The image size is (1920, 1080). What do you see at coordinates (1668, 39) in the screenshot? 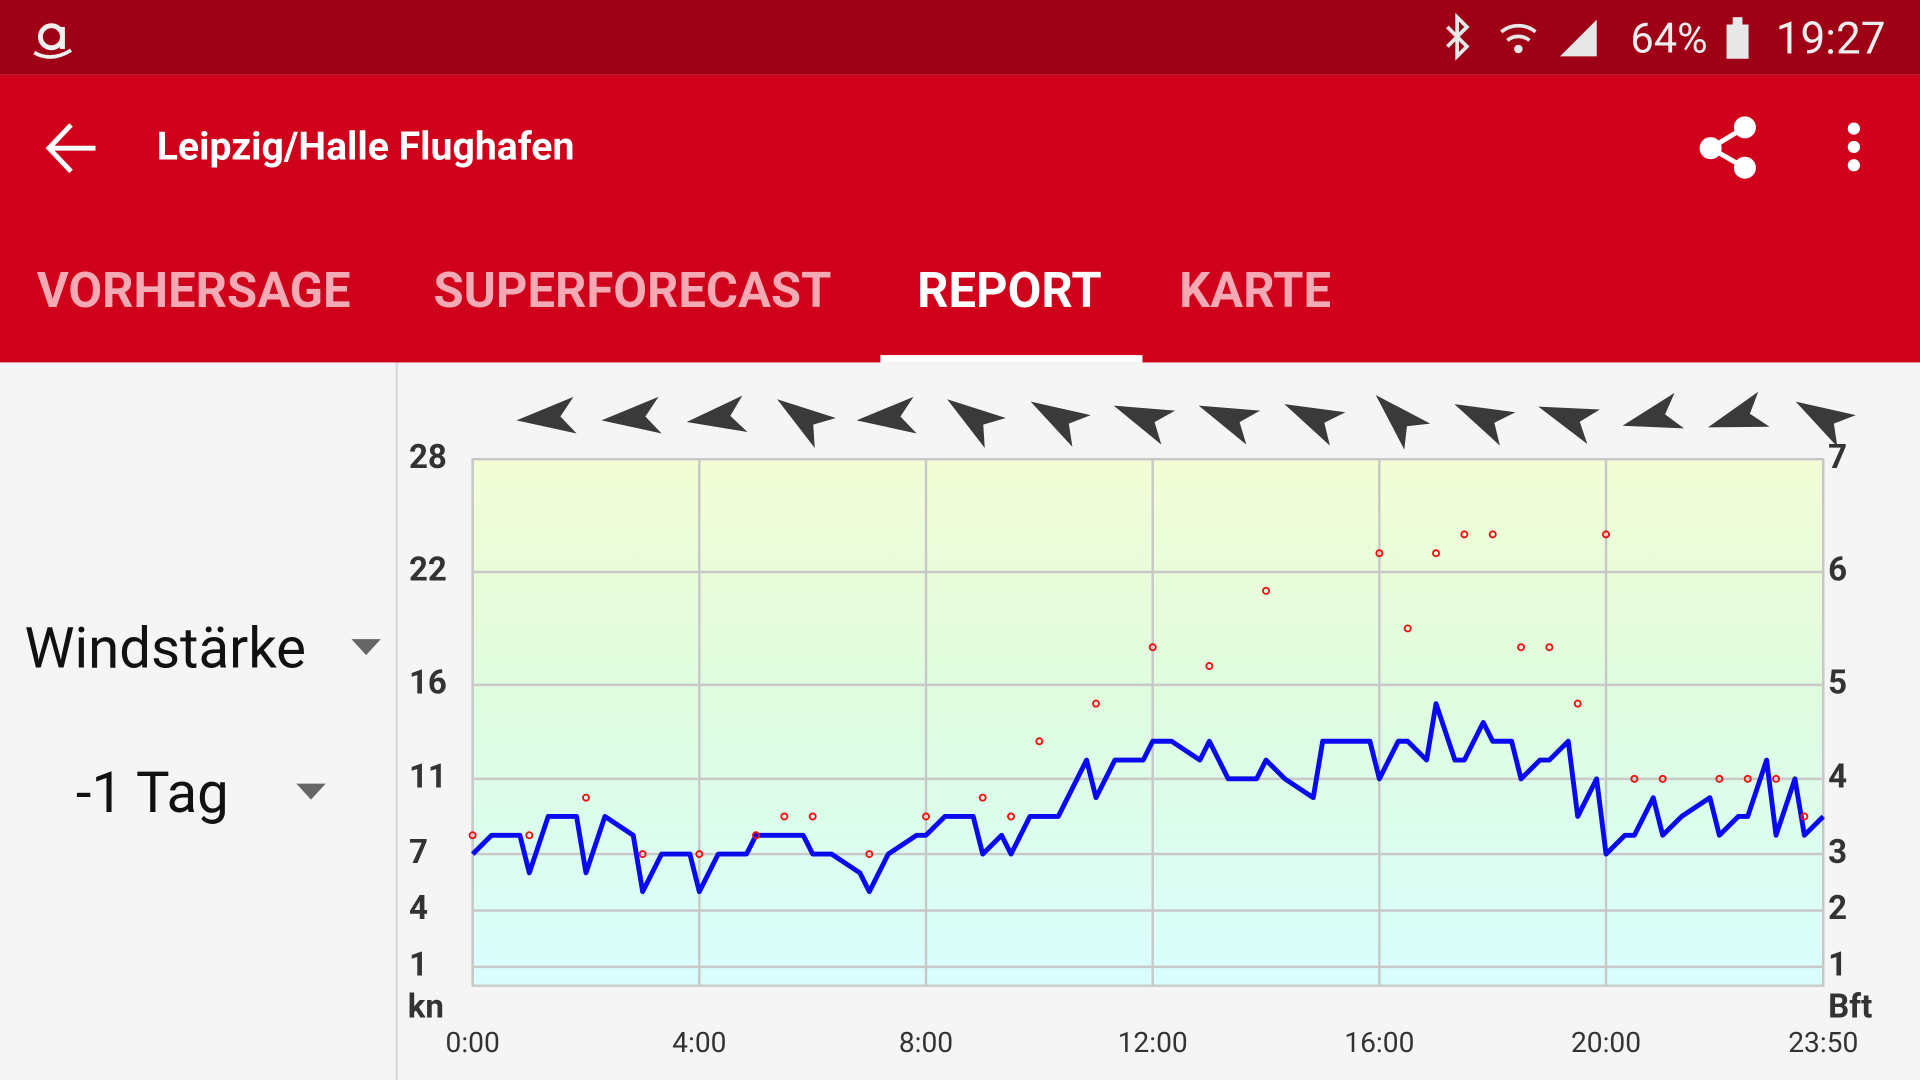
I see `battery-level: 64%` at bounding box center [1668, 39].